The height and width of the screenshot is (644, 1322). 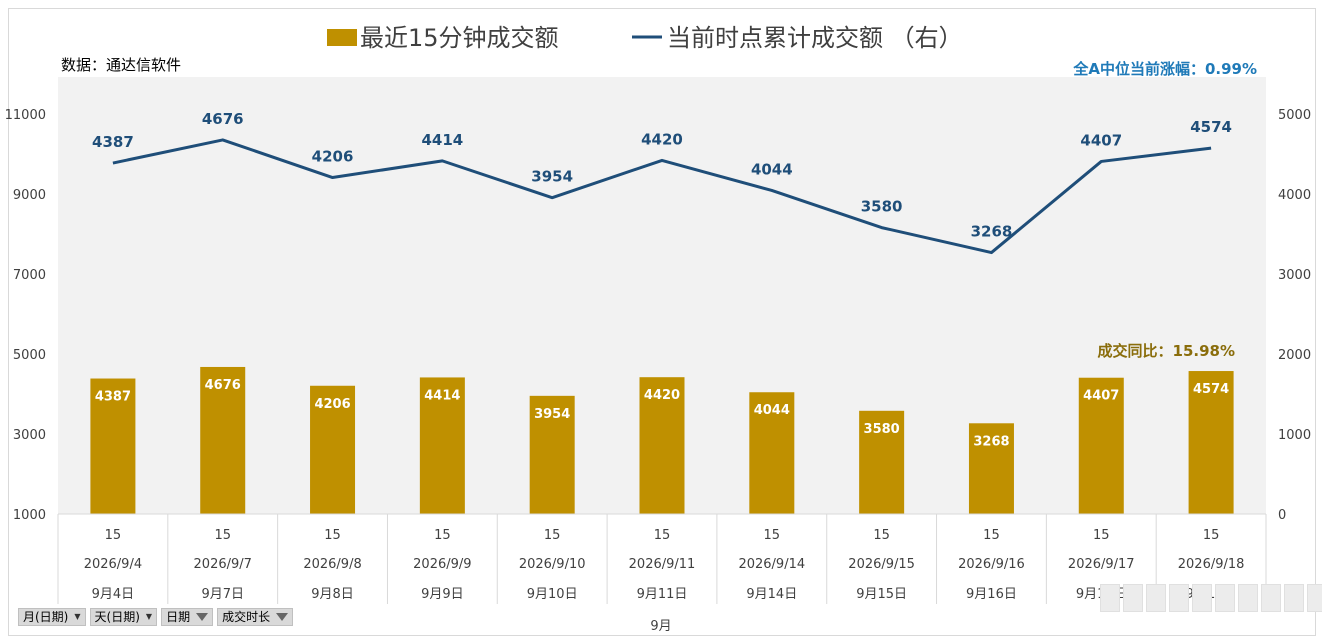 I want to click on category-day-label: 9月4日, so click(x=113, y=594).